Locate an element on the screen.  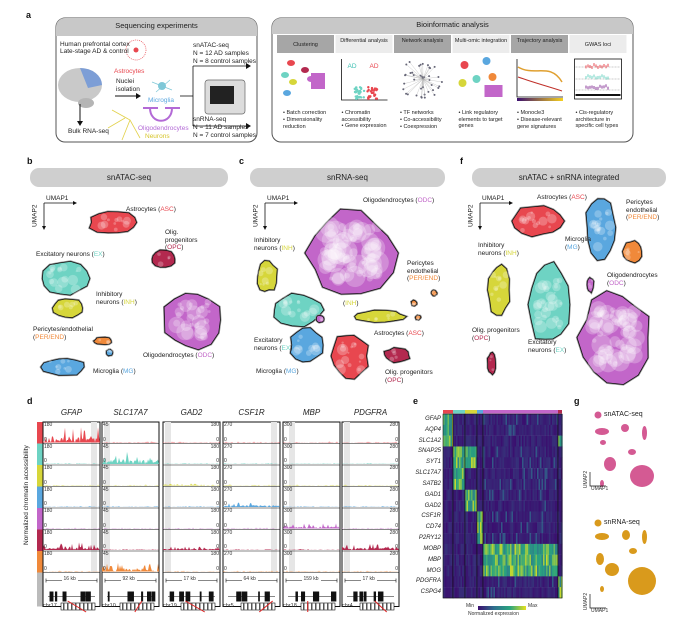
accessibility-track-asc is located at coordinates (311, 442).